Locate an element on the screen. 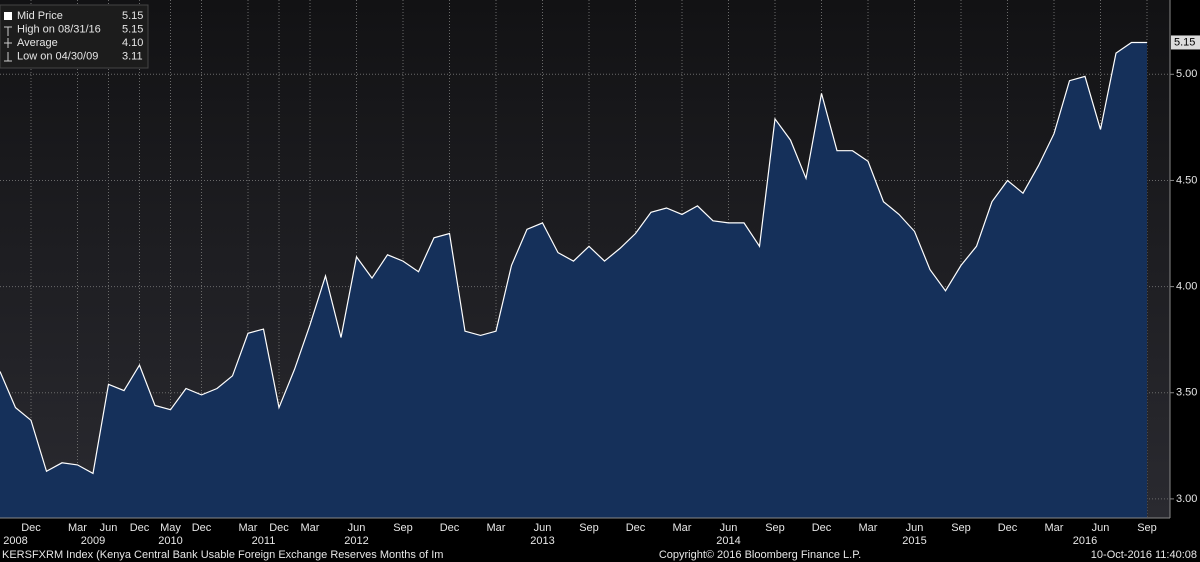  x-tick-label: May is located at coordinates (170, 528).